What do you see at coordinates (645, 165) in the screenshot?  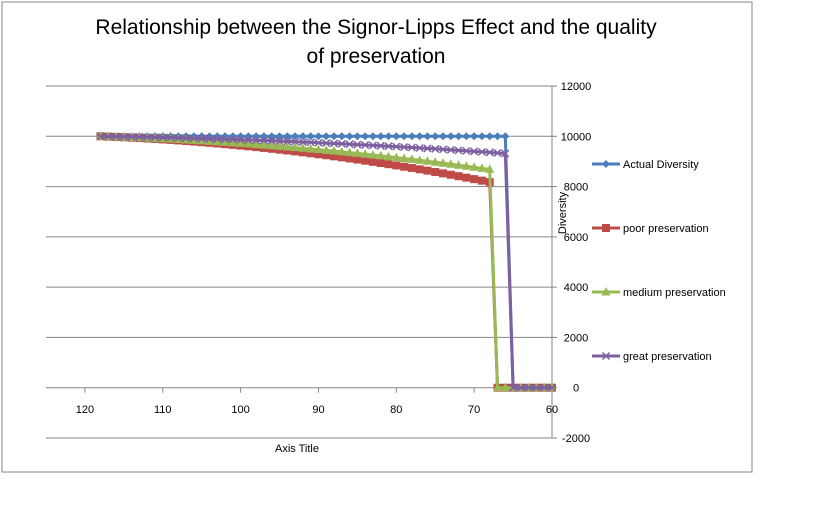 I see `legend-item-0: Actual Diversity` at bounding box center [645, 165].